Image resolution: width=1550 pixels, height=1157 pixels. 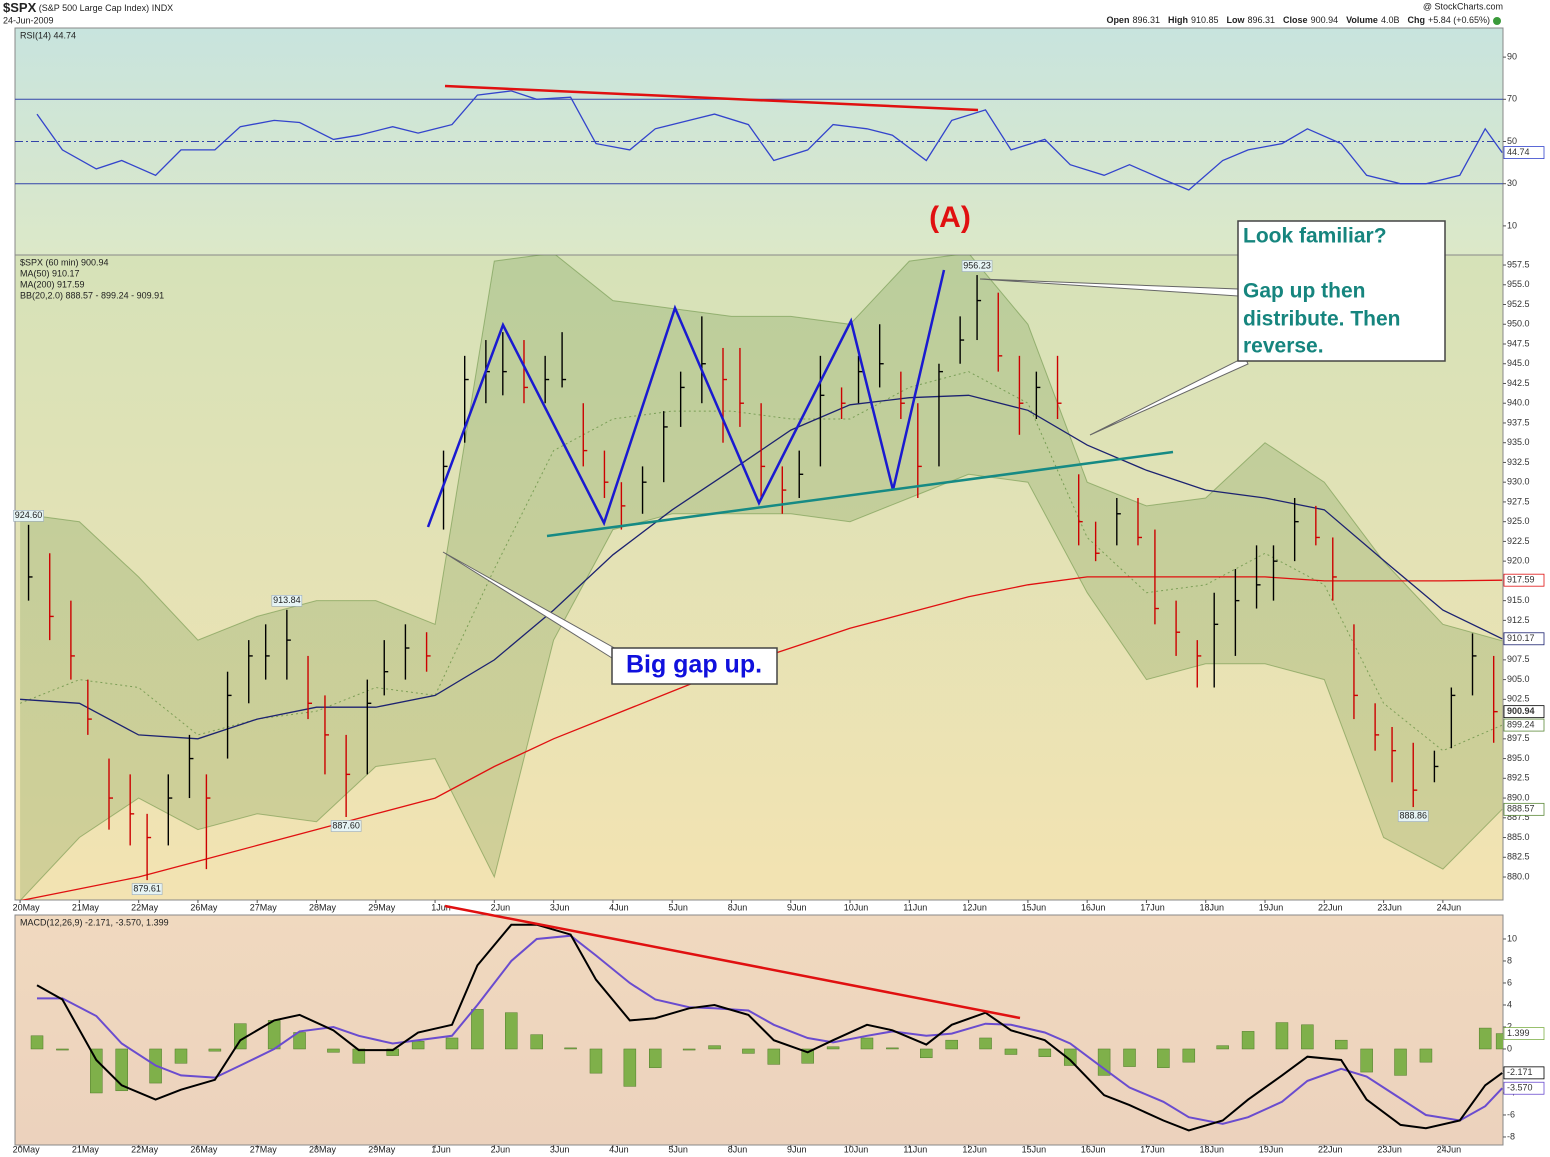 What do you see at coordinates (94, 8) in the screenshot?
I see `index-name: (S&P 500 Large Cap Index)` at bounding box center [94, 8].